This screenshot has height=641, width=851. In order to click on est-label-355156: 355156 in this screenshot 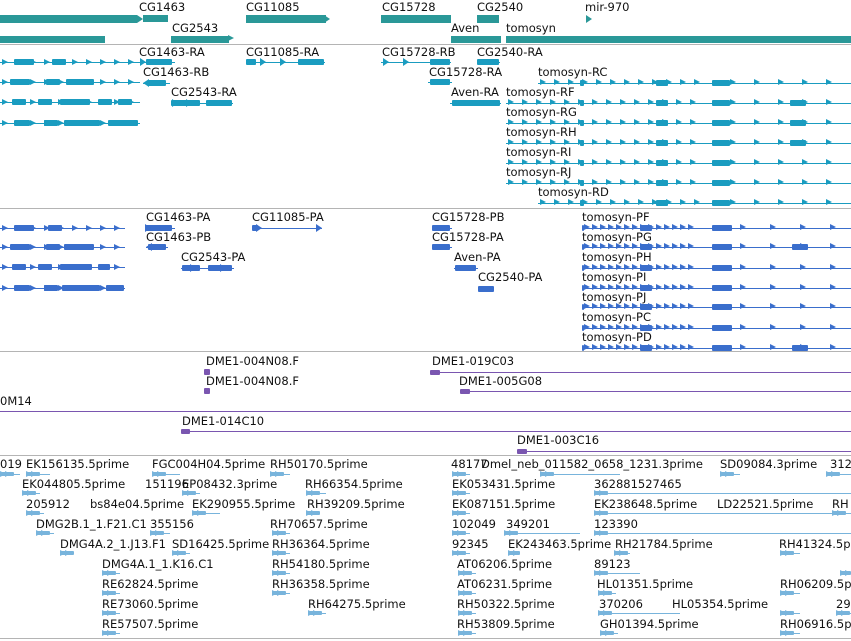, I will do `click(172, 524)`.